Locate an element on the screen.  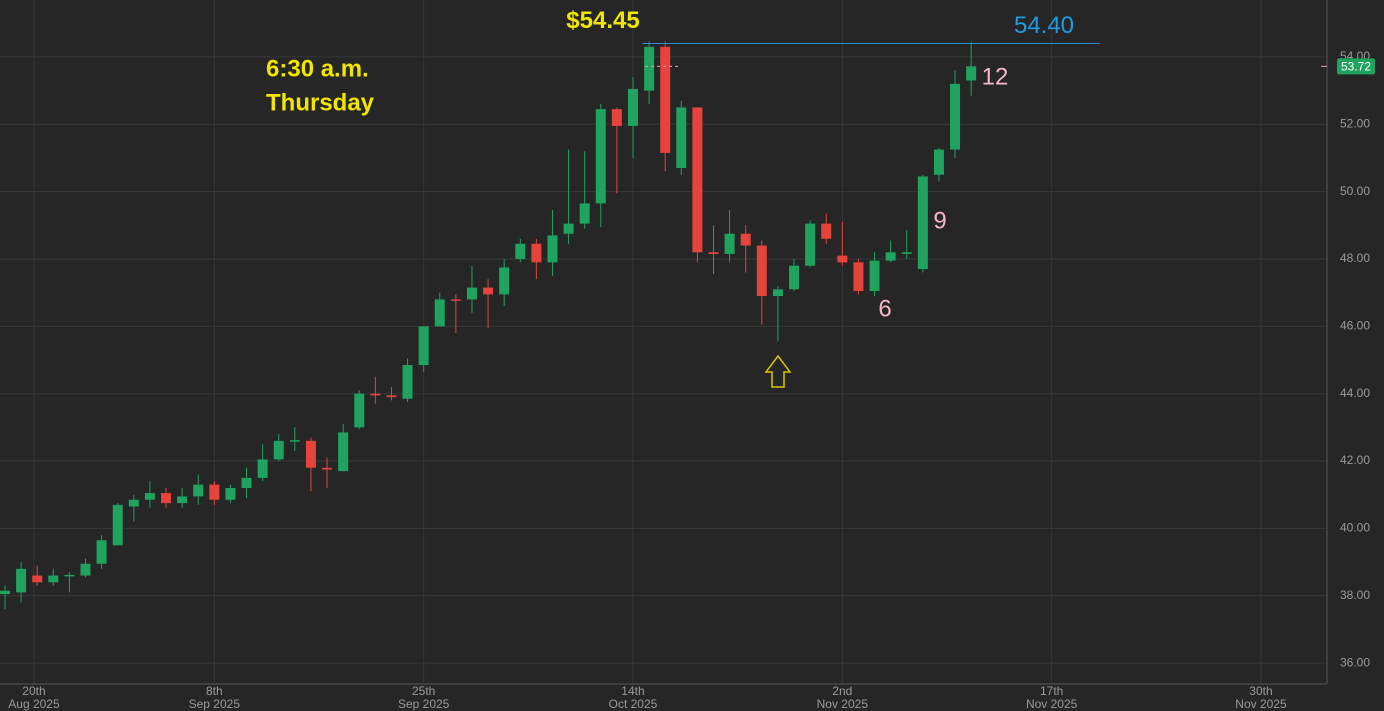
y-tick-label: 38.00 is located at coordinates (1355, 595).